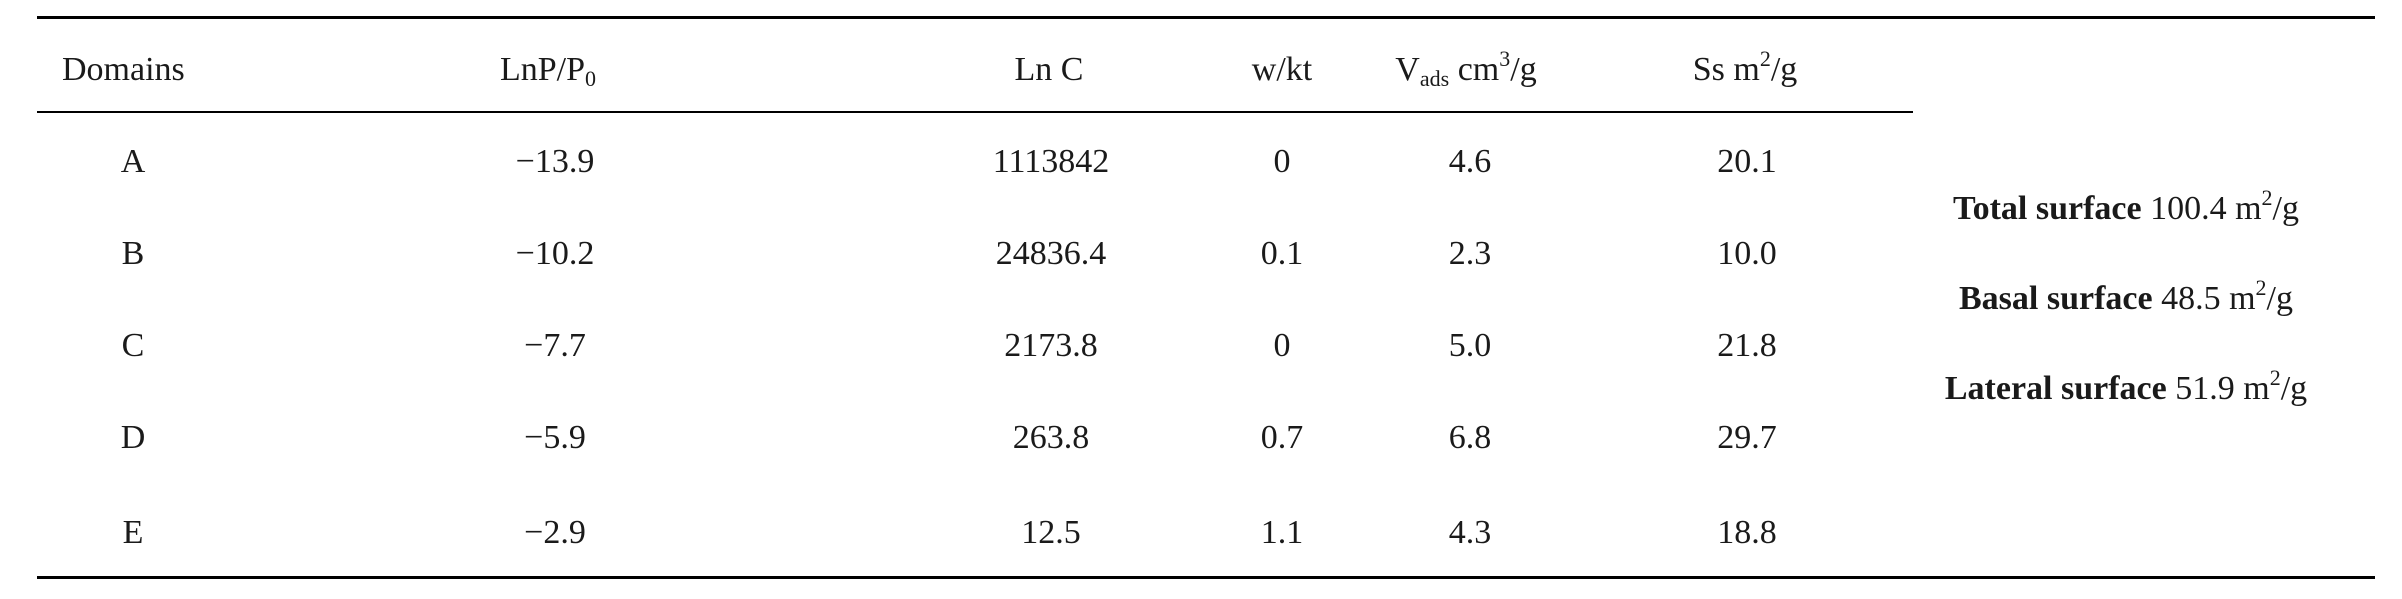  Describe the element at coordinates (1051, 345) in the screenshot. I see `cell-lnc: 2173.8` at that location.